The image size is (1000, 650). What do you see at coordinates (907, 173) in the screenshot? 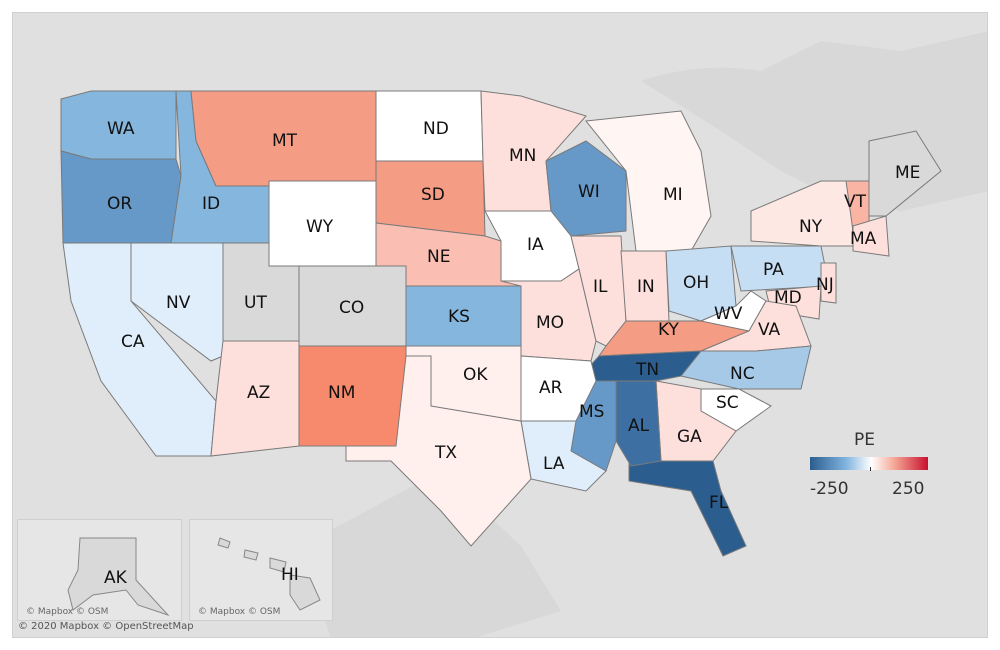
I see `label-ME: ME` at bounding box center [907, 173].